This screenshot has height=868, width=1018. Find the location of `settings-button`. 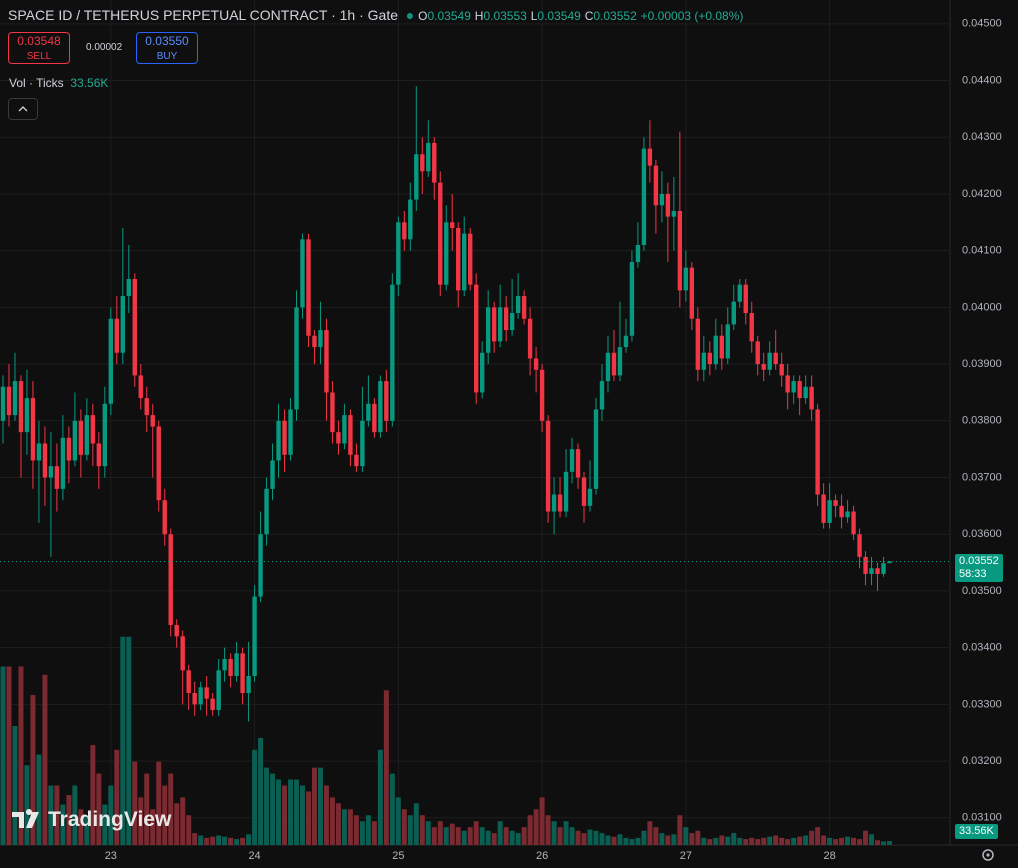

settings-button is located at coordinates (988, 855).